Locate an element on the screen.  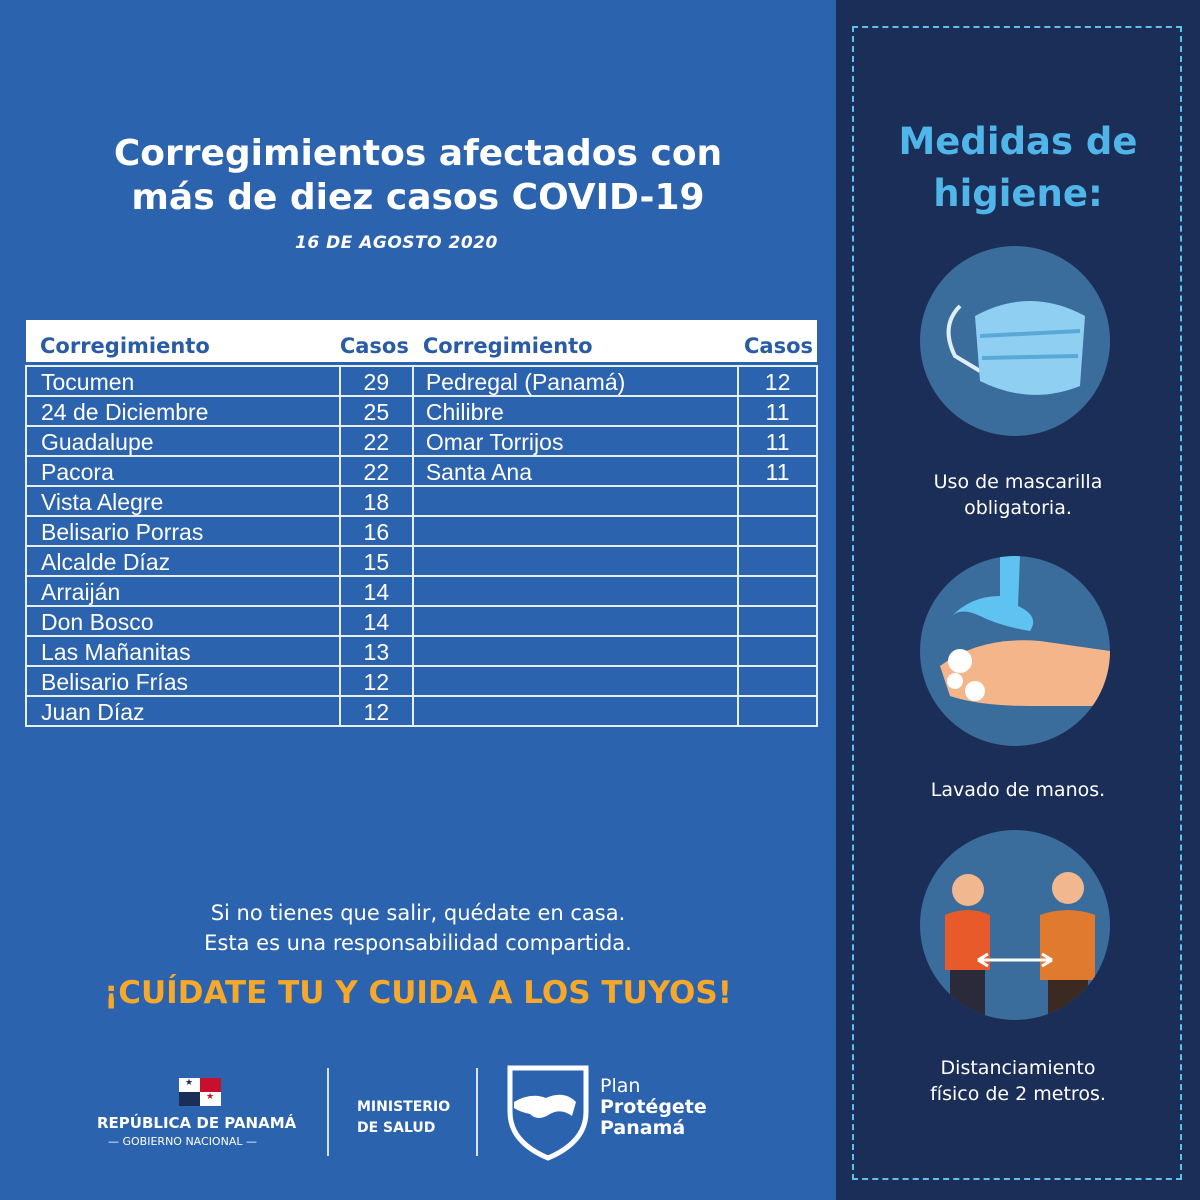
gobierno-label: GOBIERNO NACIONAL is located at coordinates (182, 1141).